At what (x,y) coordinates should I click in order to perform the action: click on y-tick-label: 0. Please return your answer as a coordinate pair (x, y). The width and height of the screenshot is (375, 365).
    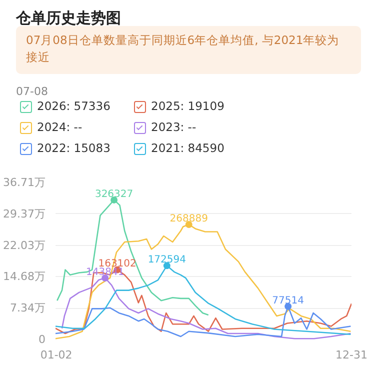
    Looking at the image, I should click on (42, 339).